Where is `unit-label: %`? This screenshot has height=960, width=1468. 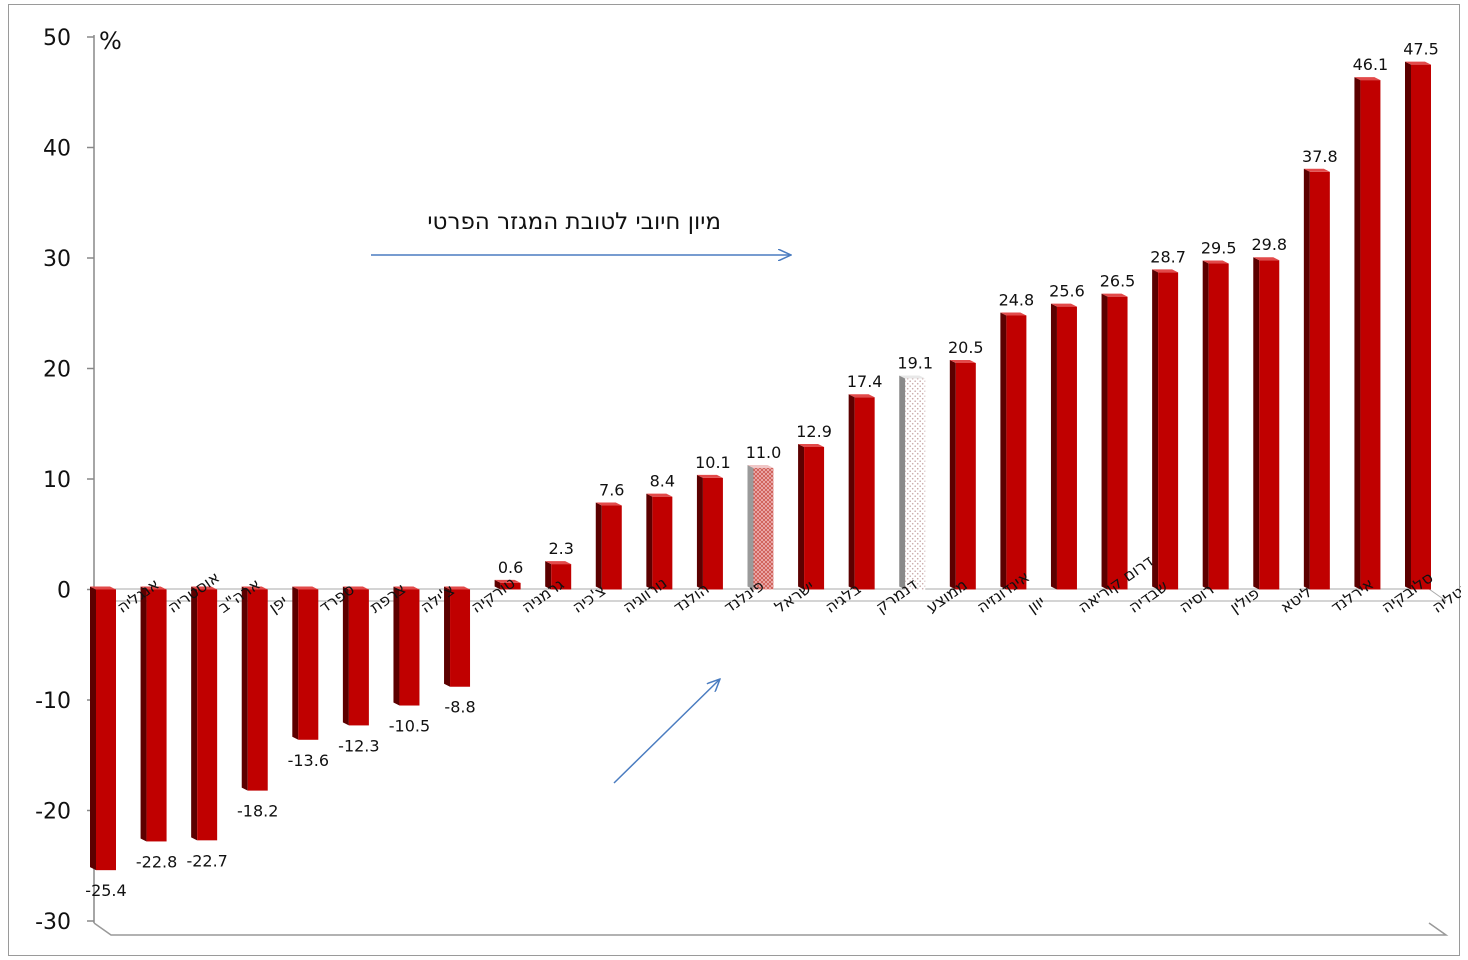
unit-label: % is located at coordinates (110, 41).